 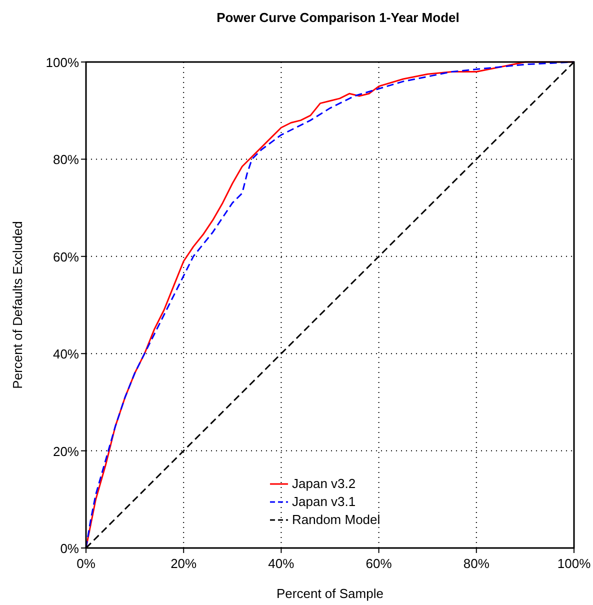 I want to click on x-axis-title: Percent of Sample, so click(x=330, y=593).